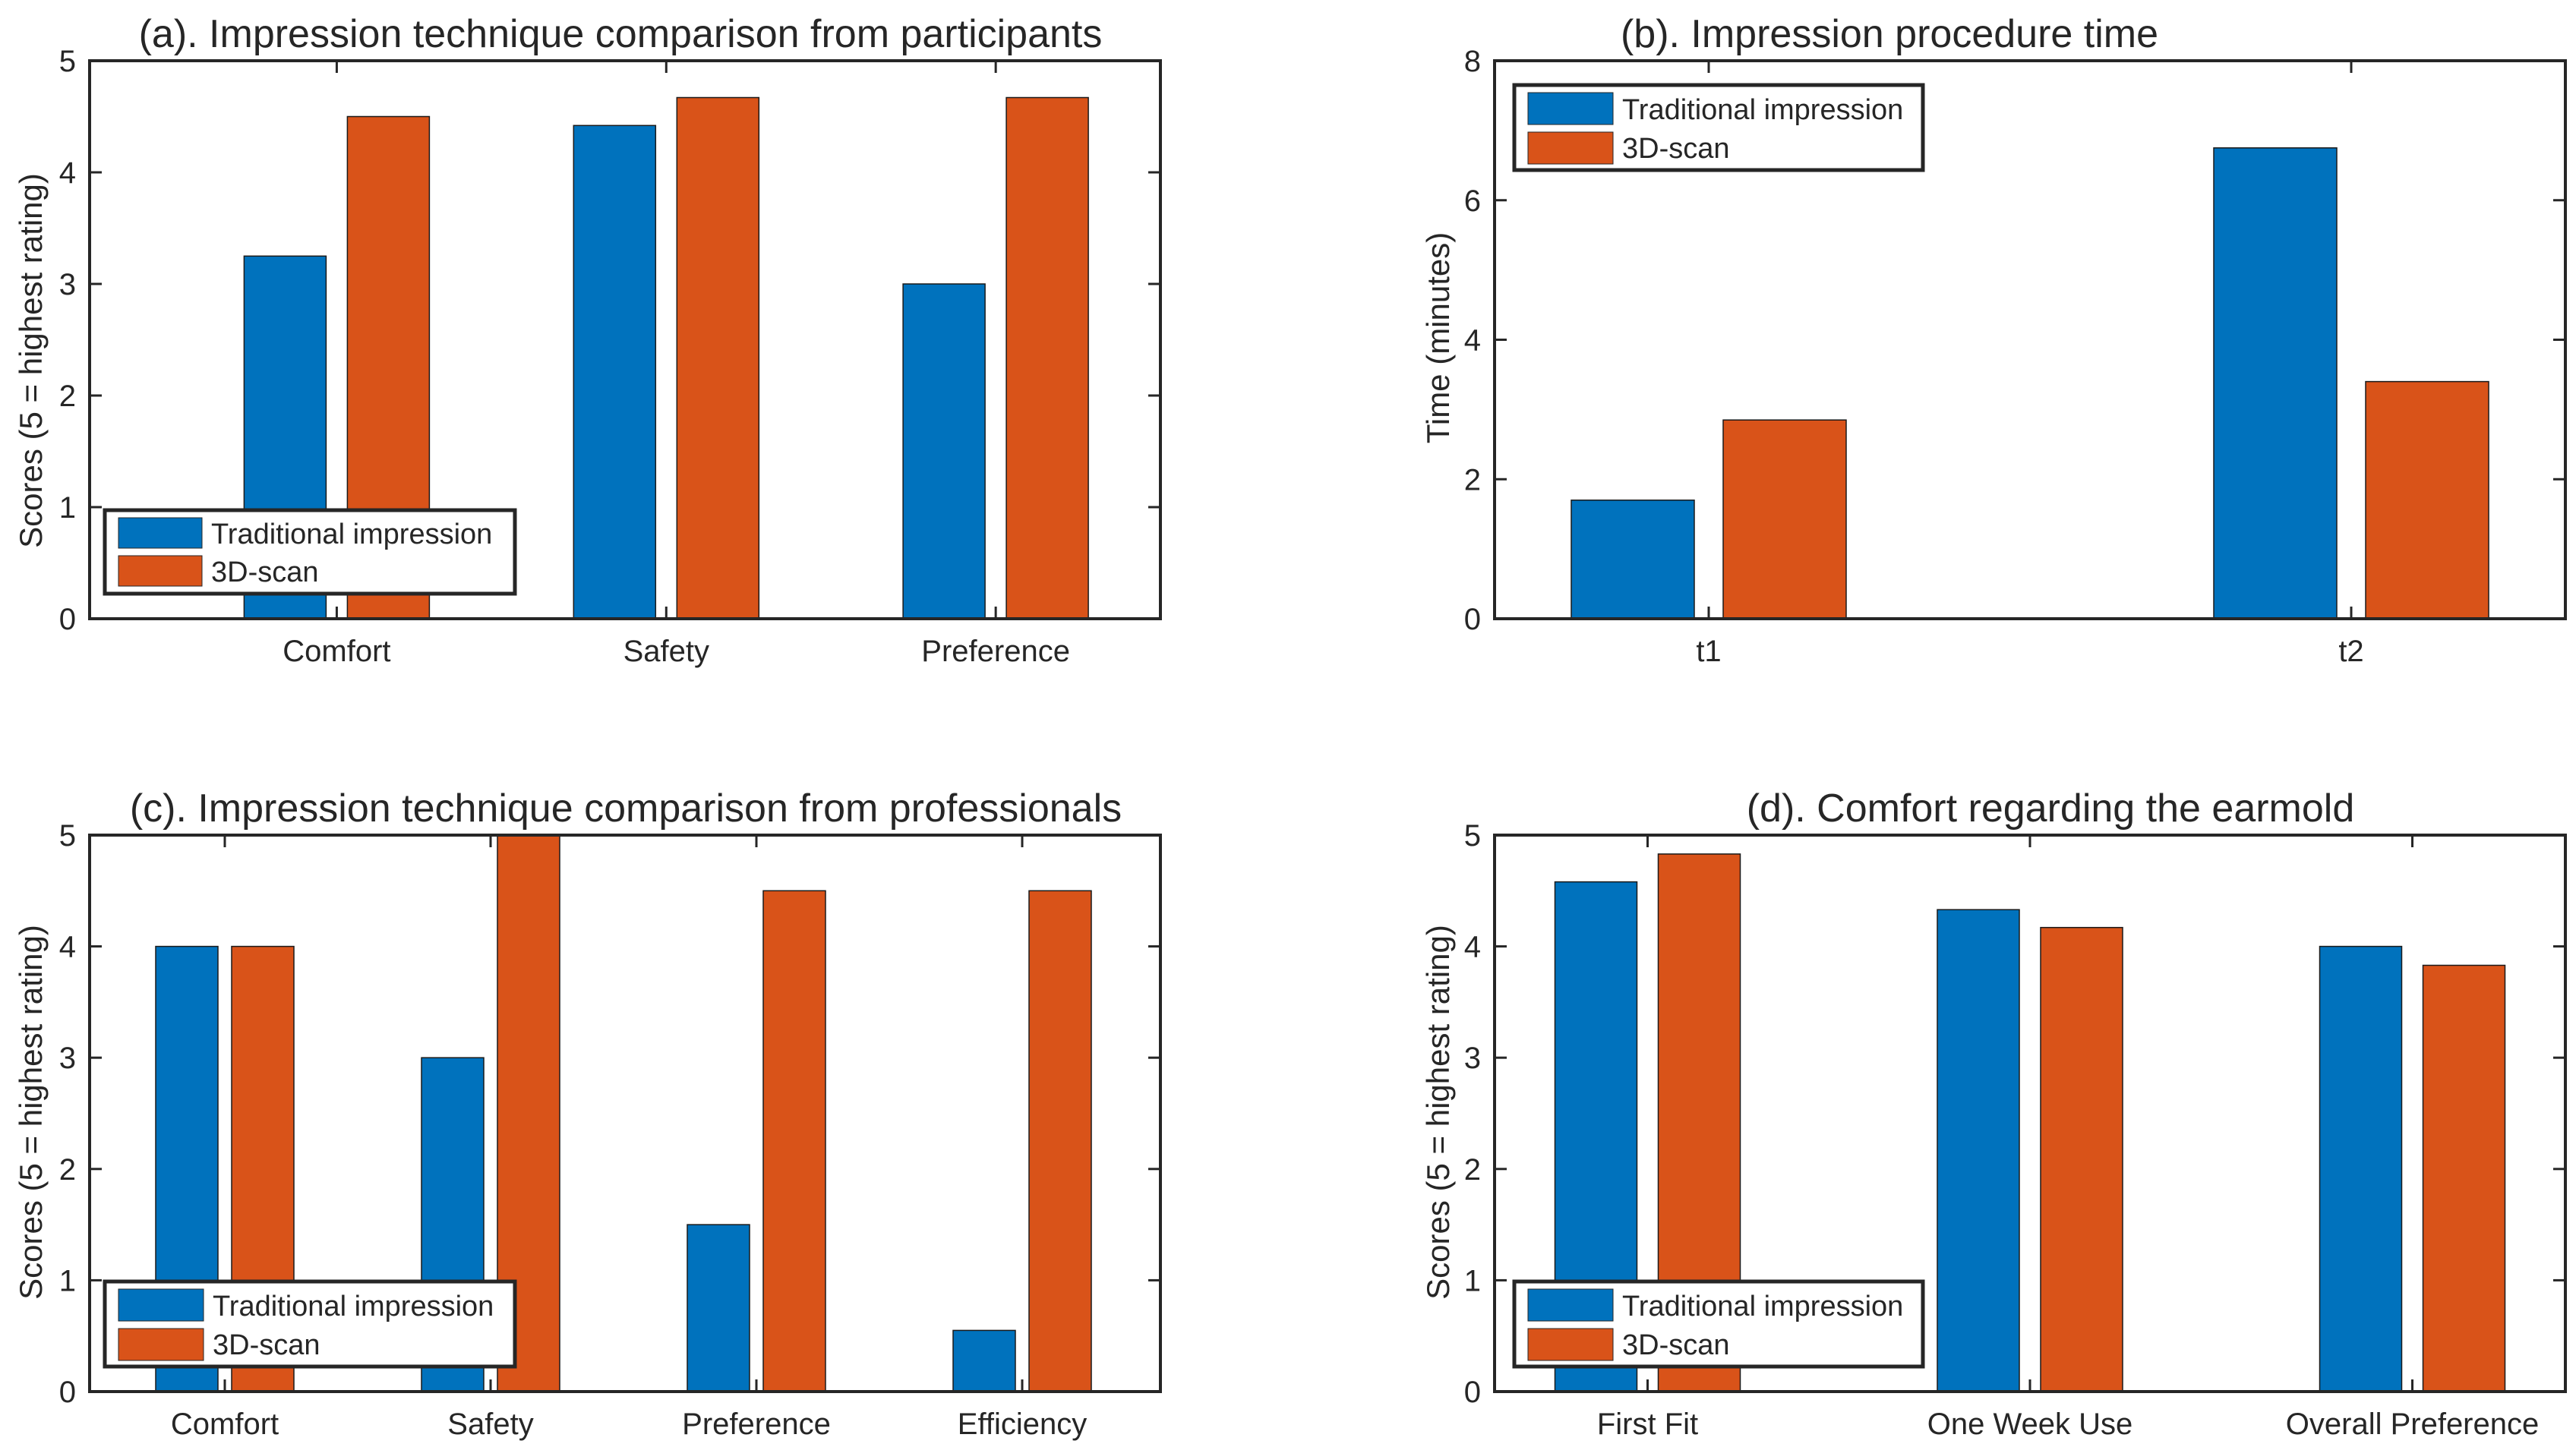 The image size is (2576, 1447). What do you see at coordinates (2427, 499) in the screenshot?
I see `bar-3d-scan-t2` at bounding box center [2427, 499].